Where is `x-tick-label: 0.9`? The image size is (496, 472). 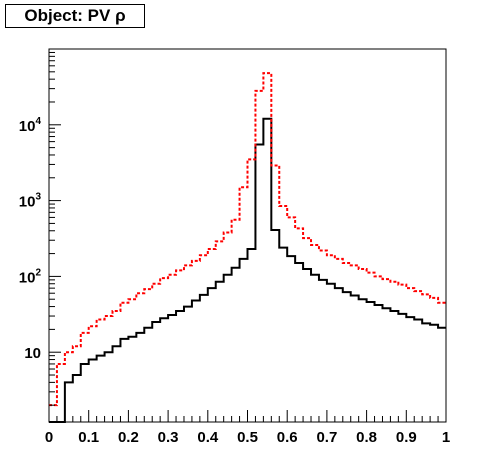 x-tick-label: 0.9 is located at coordinates (406, 437).